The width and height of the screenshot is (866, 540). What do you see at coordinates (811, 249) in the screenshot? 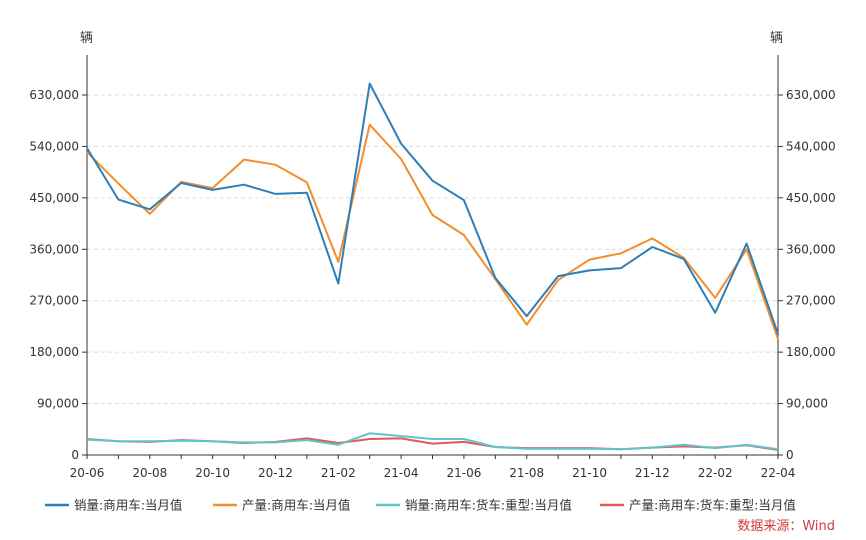
I see `right-y-tick-label: 360,000` at bounding box center [811, 249].